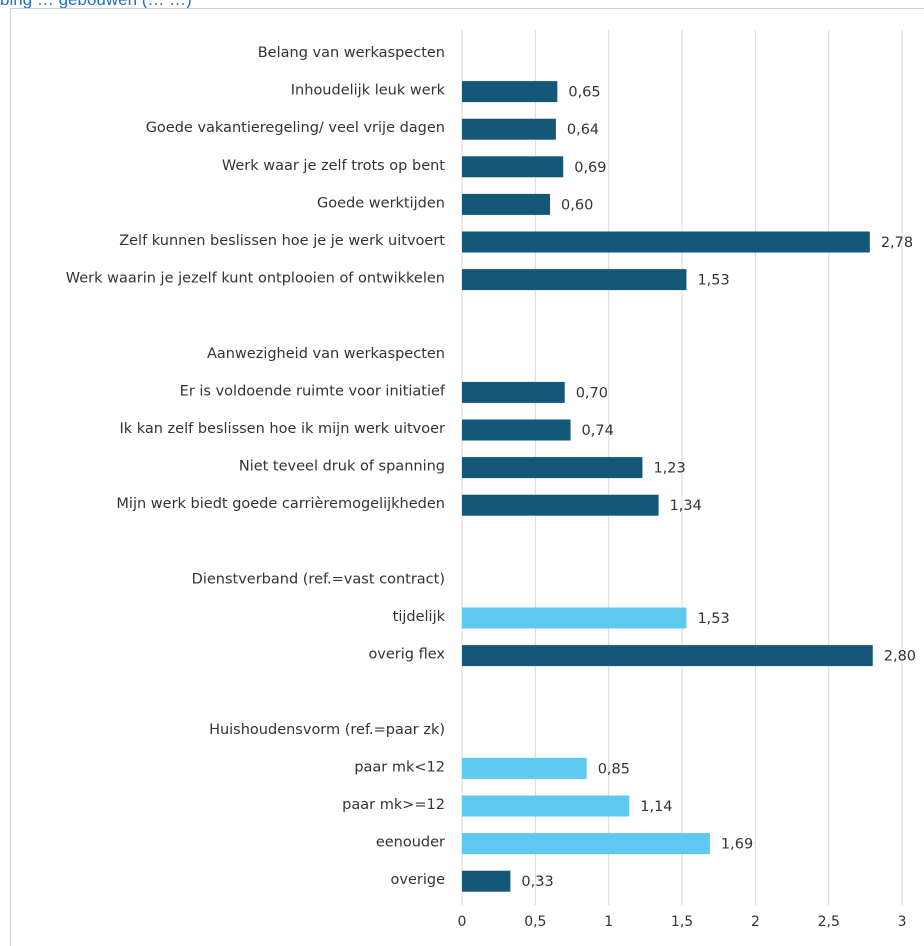 The image size is (924, 946). What do you see at coordinates (368, 91) in the screenshot?
I see `category-label: Inhoudelijk leuk werk` at bounding box center [368, 91].